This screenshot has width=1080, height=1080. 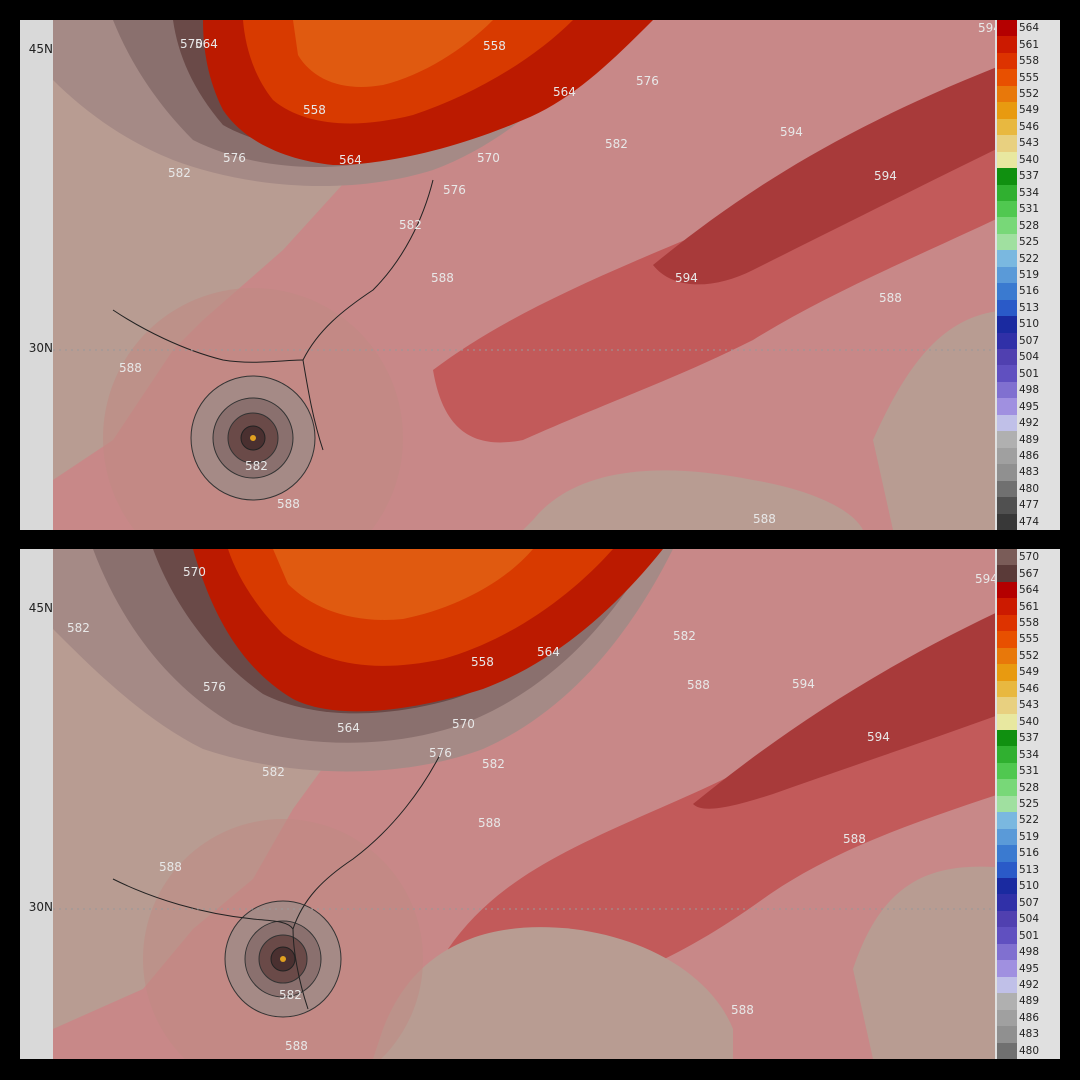 What do you see at coordinates (1029, 721) in the screenshot?
I see `colorbar-label: 540` at bounding box center [1029, 721].